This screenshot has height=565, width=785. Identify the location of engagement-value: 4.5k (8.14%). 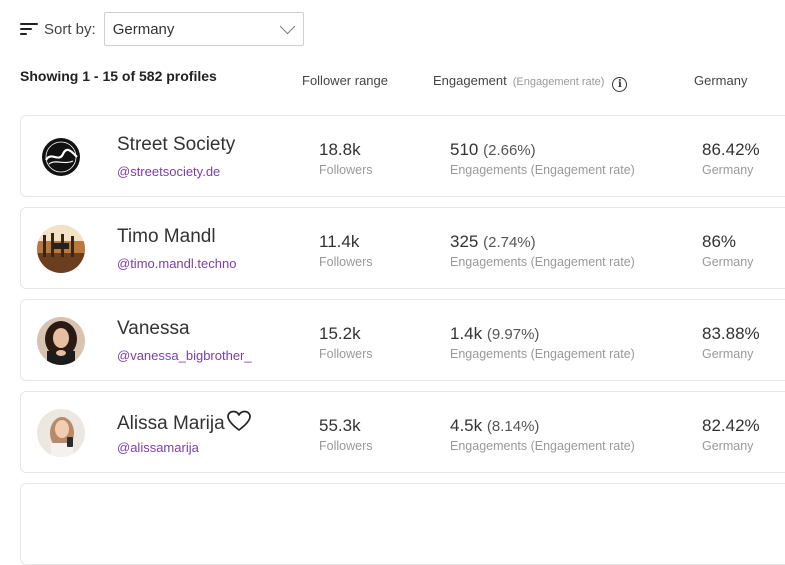
(494, 426).